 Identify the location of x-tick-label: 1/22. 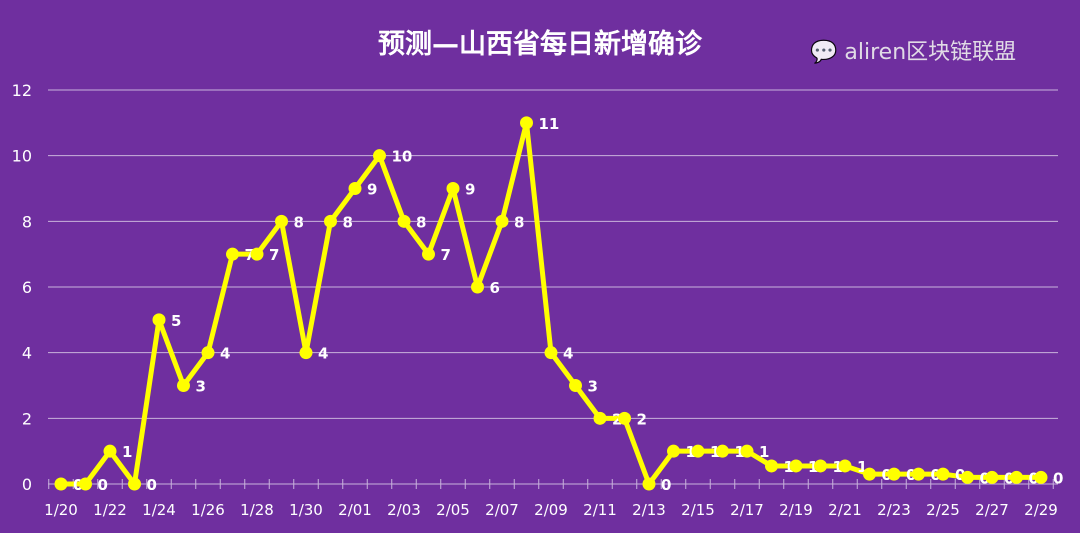
(110, 510).